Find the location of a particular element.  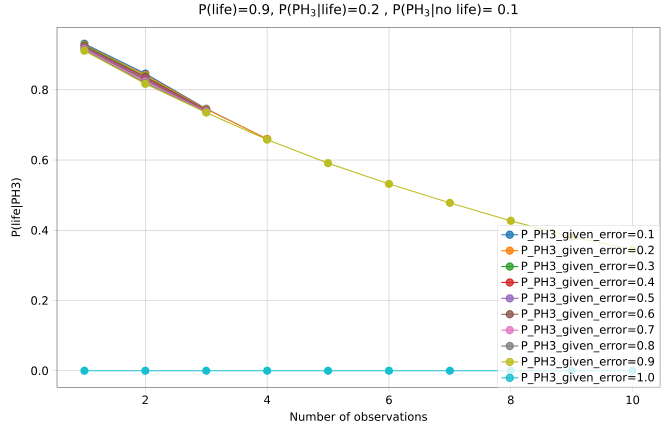

x-tick-label: 10 is located at coordinates (633, 399).